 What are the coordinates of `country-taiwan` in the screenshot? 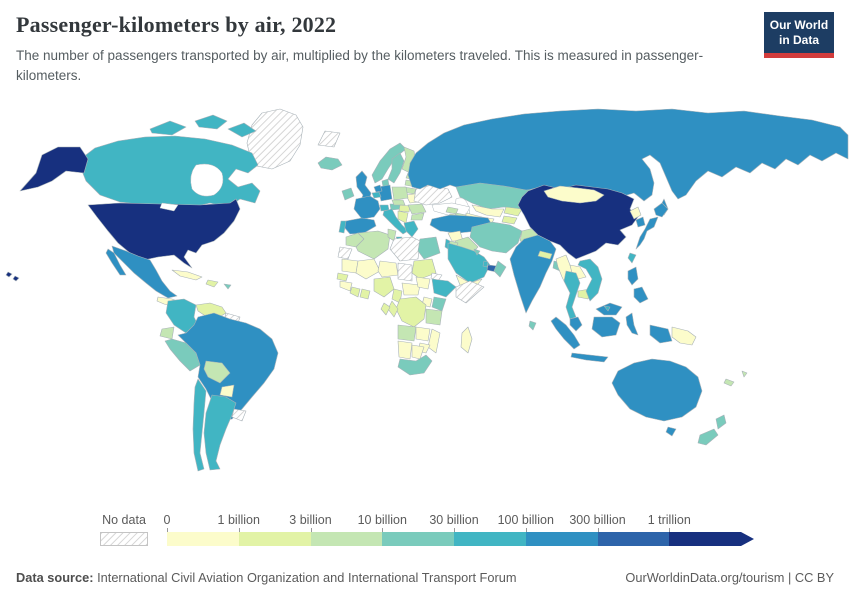 It's located at (632, 258).